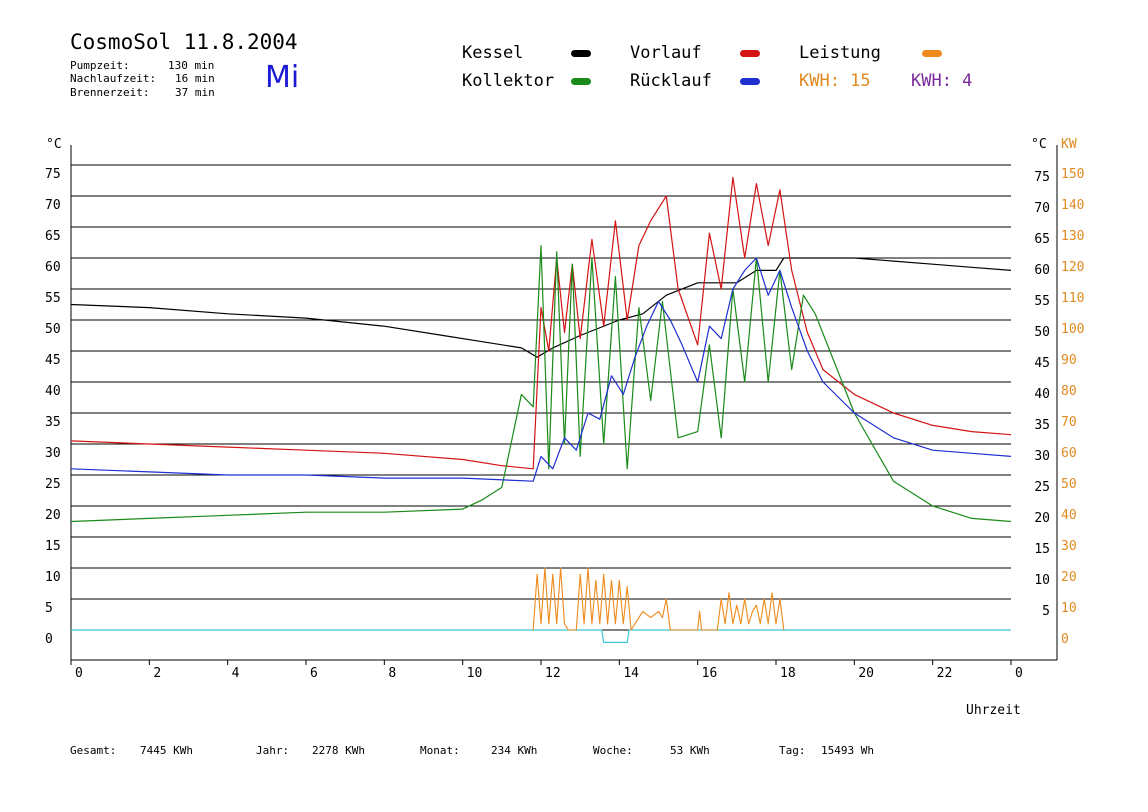 This screenshot has height=812, width=1148. I want to click on footer-jahr-label: Jahr:, so click(273, 750).